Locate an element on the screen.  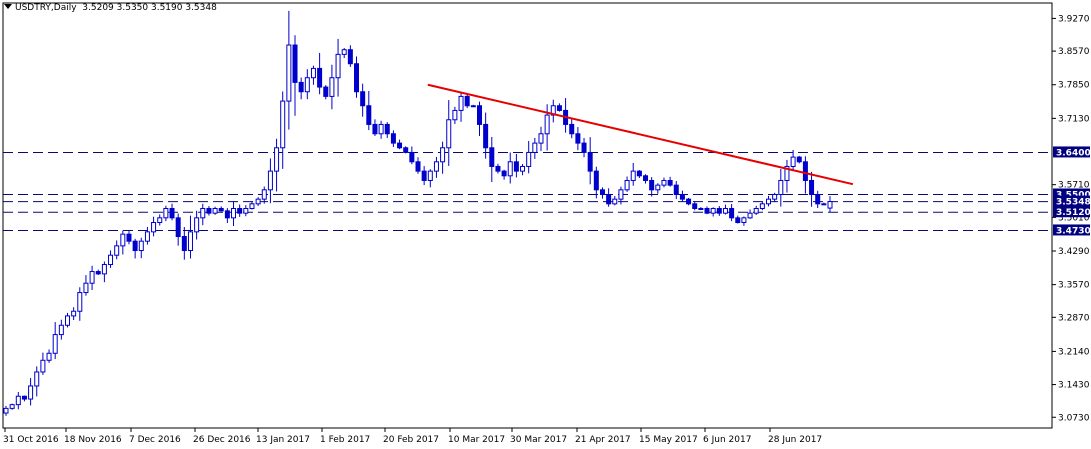
x-tick-label: 28 Jun 2017 is located at coordinates (795, 440).